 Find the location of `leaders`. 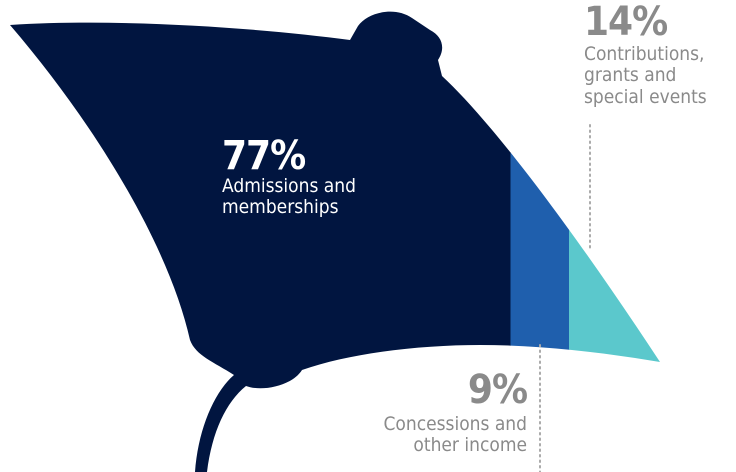

leaders is located at coordinates (565, 298).